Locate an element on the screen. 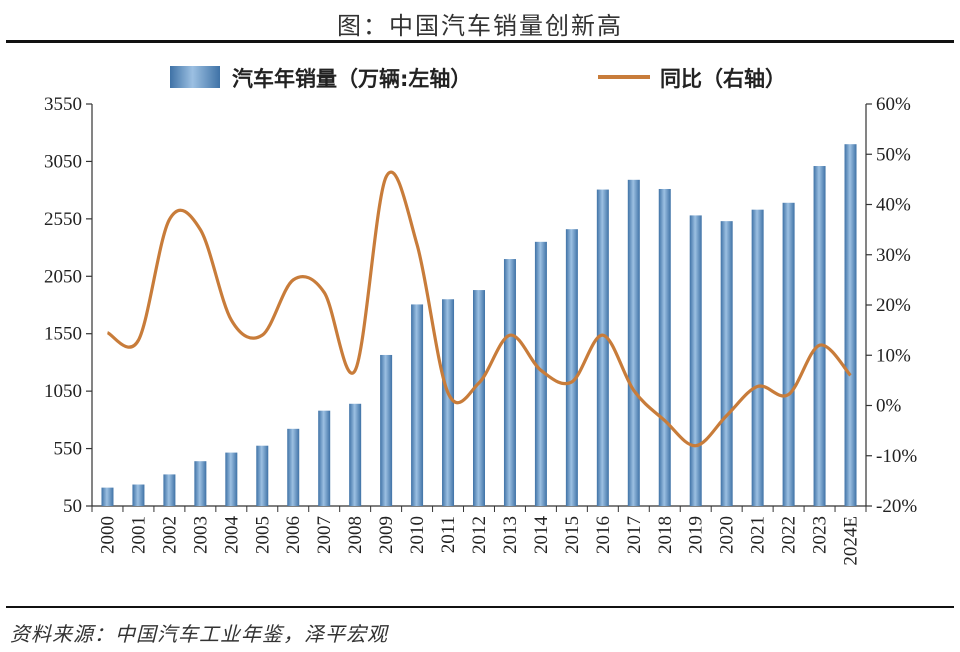 This screenshot has width=960, height=652. left-tick-label: 550 is located at coordinates (68, 449).